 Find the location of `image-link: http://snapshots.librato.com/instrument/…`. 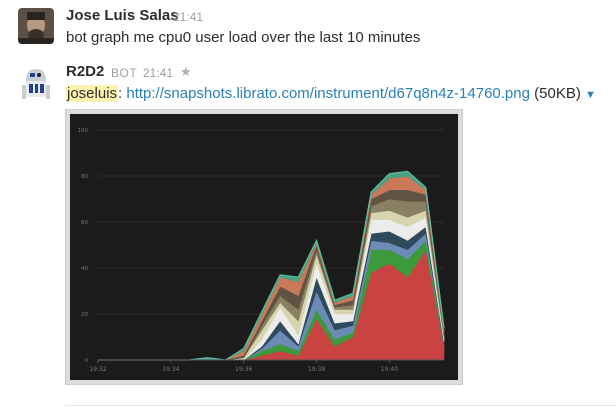

image-link: http://snapshots.librato.com/instrument/… is located at coordinates (328, 93).